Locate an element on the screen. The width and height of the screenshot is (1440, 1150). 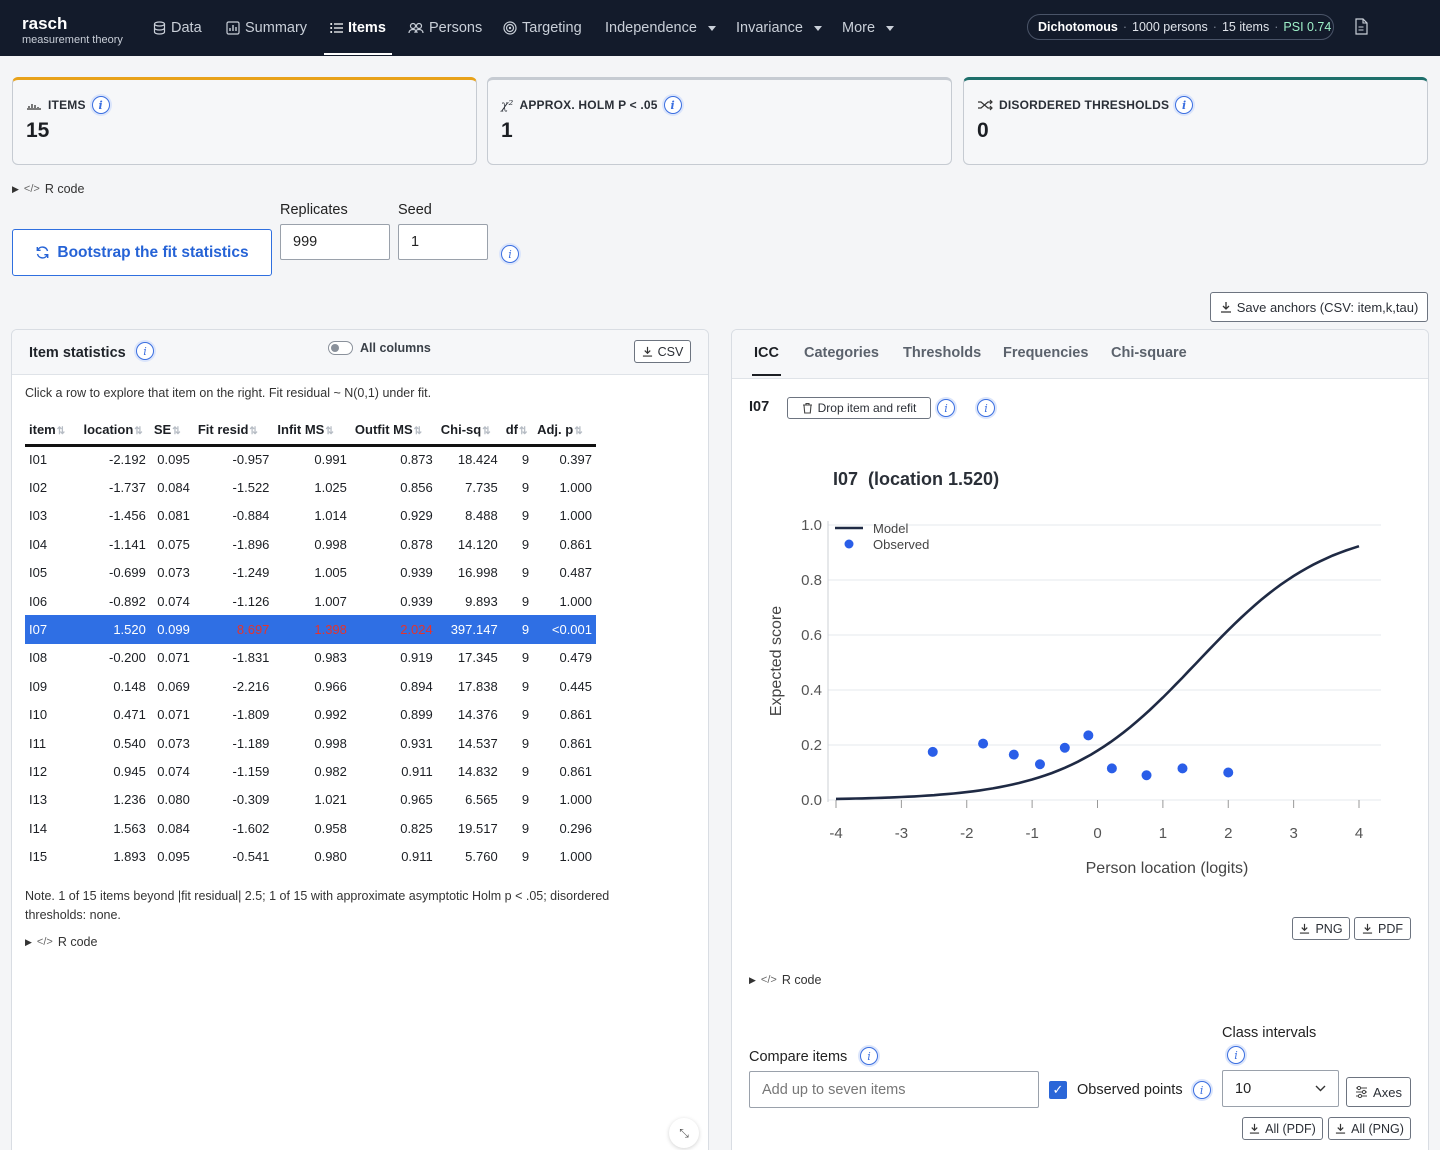
nav-items: Items is located at coordinates (358, 28).